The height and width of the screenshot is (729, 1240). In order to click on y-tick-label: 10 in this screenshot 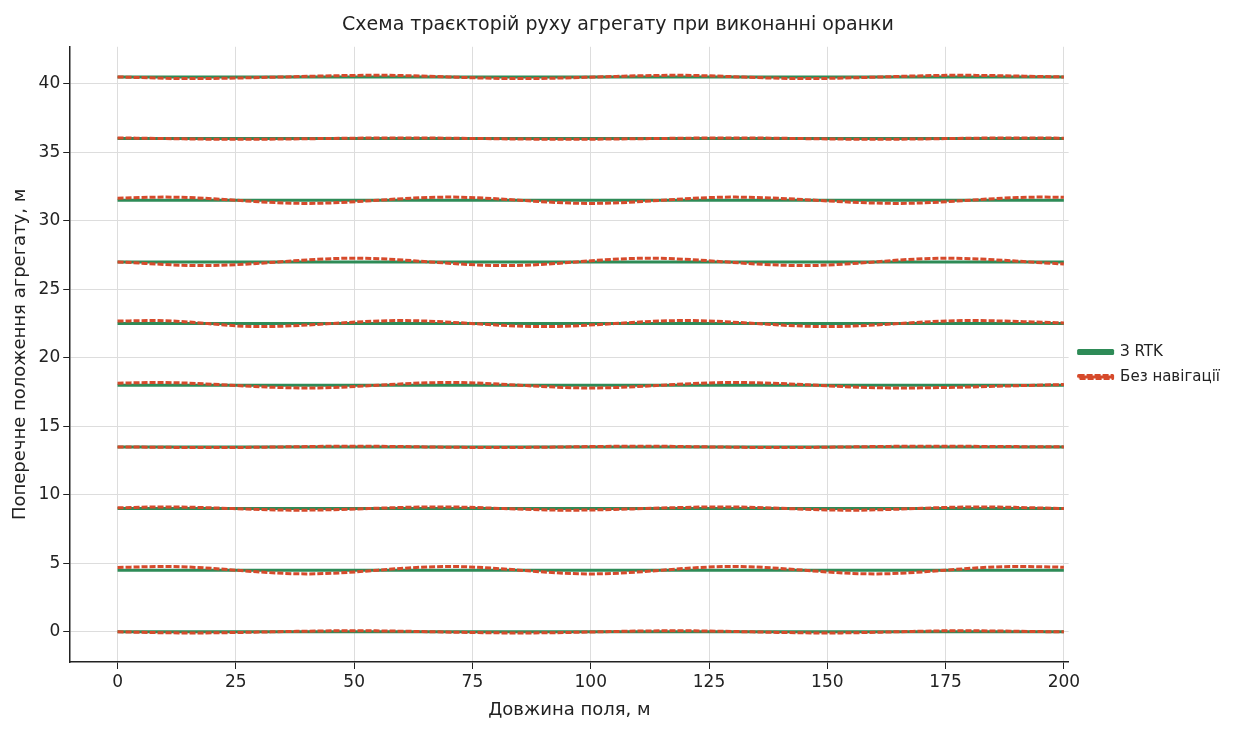, I will do `click(49, 493)`.